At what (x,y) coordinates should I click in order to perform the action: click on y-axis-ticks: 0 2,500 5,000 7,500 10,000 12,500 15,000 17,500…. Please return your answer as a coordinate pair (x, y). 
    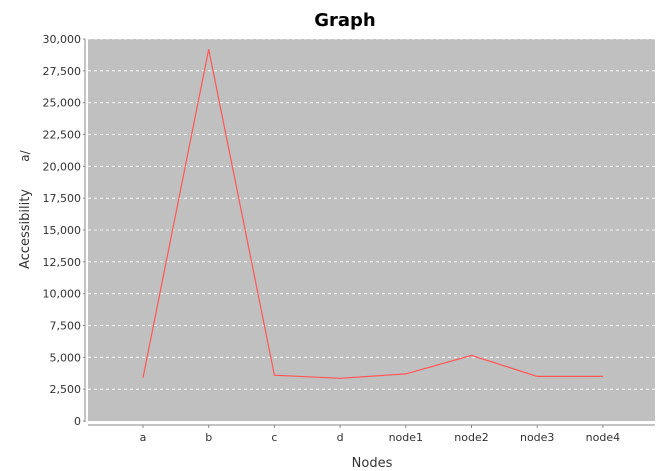
    Looking at the image, I should click on (64, 230).